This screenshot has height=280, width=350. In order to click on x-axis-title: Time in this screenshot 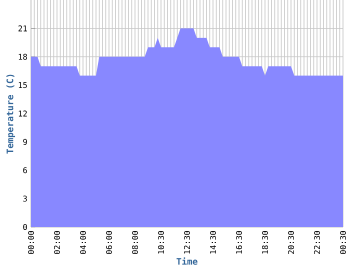, I will do `click(187, 261)`.